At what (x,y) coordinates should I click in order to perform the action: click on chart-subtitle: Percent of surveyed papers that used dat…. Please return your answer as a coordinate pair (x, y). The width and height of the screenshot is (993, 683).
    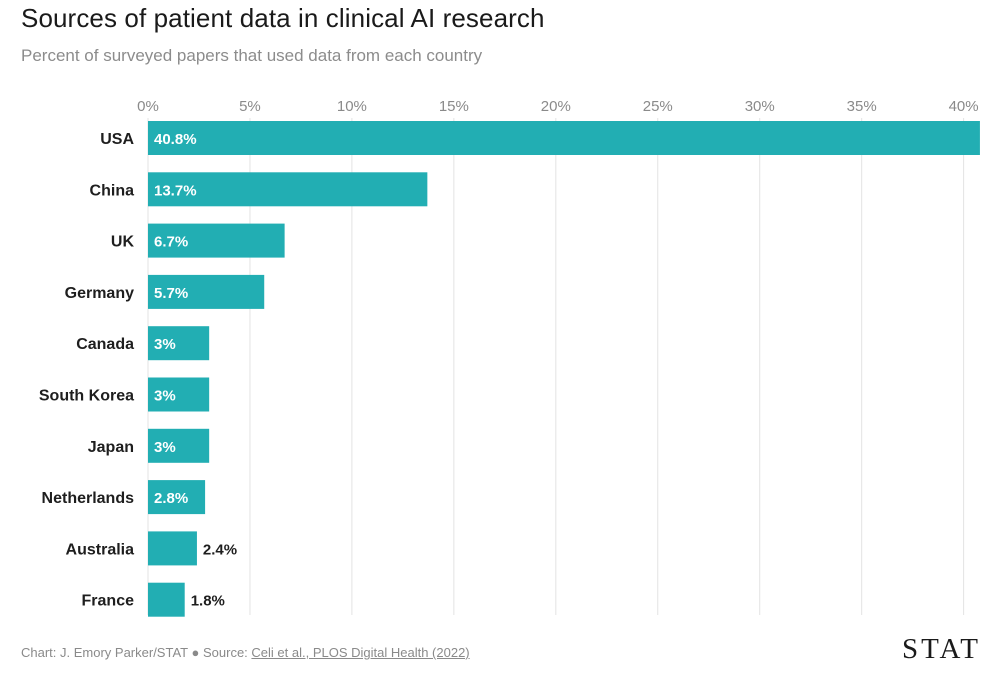
    Looking at the image, I should click on (252, 55).